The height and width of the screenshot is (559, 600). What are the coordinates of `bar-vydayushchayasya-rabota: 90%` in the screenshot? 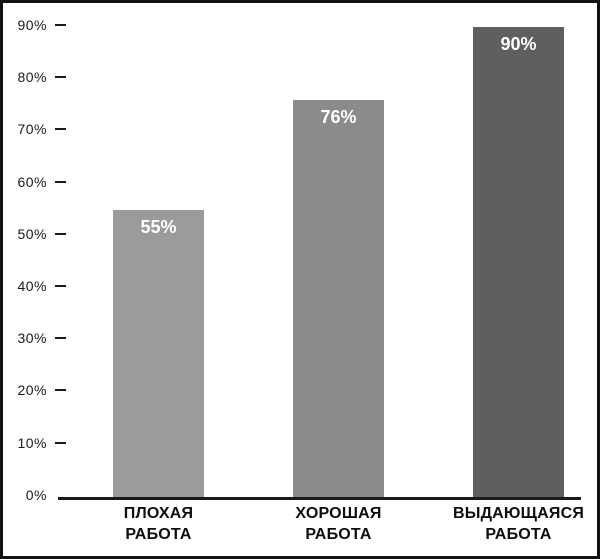 It's located at (518, 262).